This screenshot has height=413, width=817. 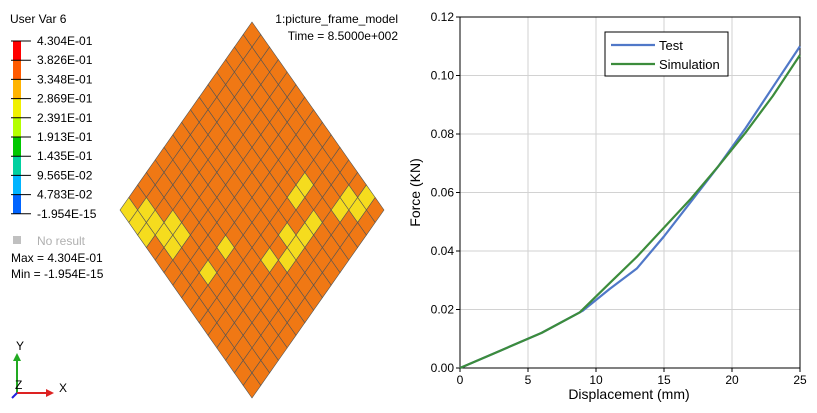 I want to click on no-result-swatch, so click(x=17, y=240).